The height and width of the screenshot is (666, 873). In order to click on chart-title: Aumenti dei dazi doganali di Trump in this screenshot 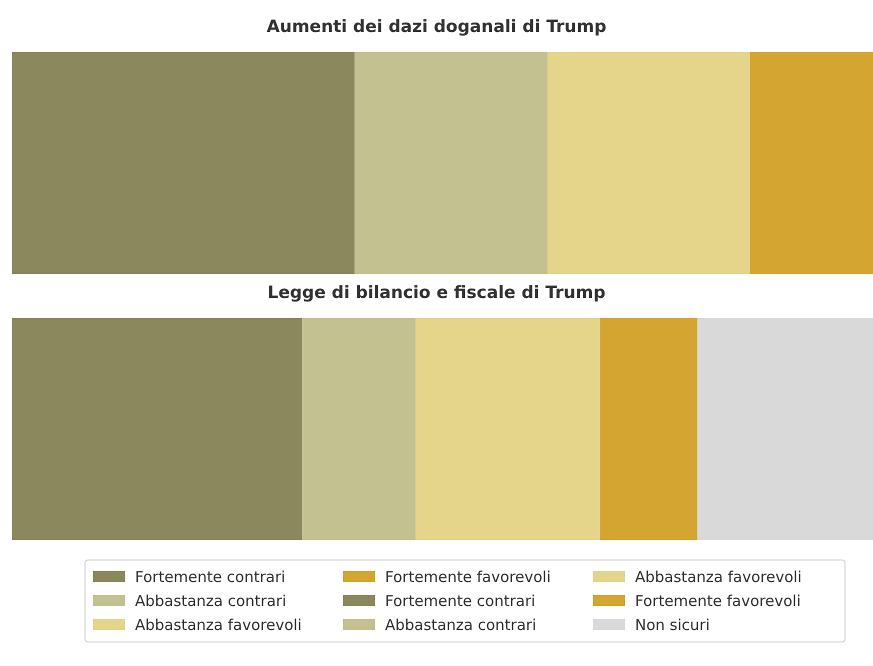, I will do `click(436, 27)`.